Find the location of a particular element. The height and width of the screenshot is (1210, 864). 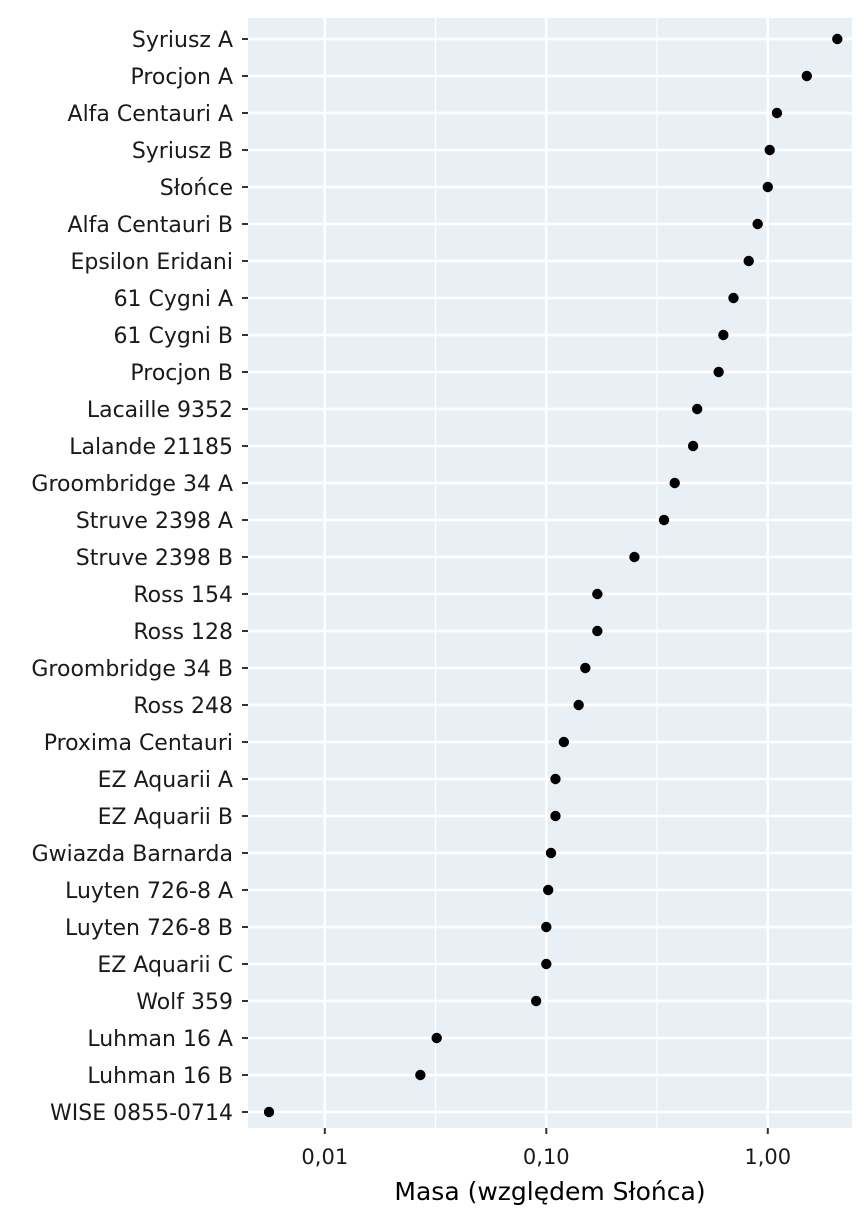

y-tick-label: Struve 2398 B is located at coordinates (154, 558).